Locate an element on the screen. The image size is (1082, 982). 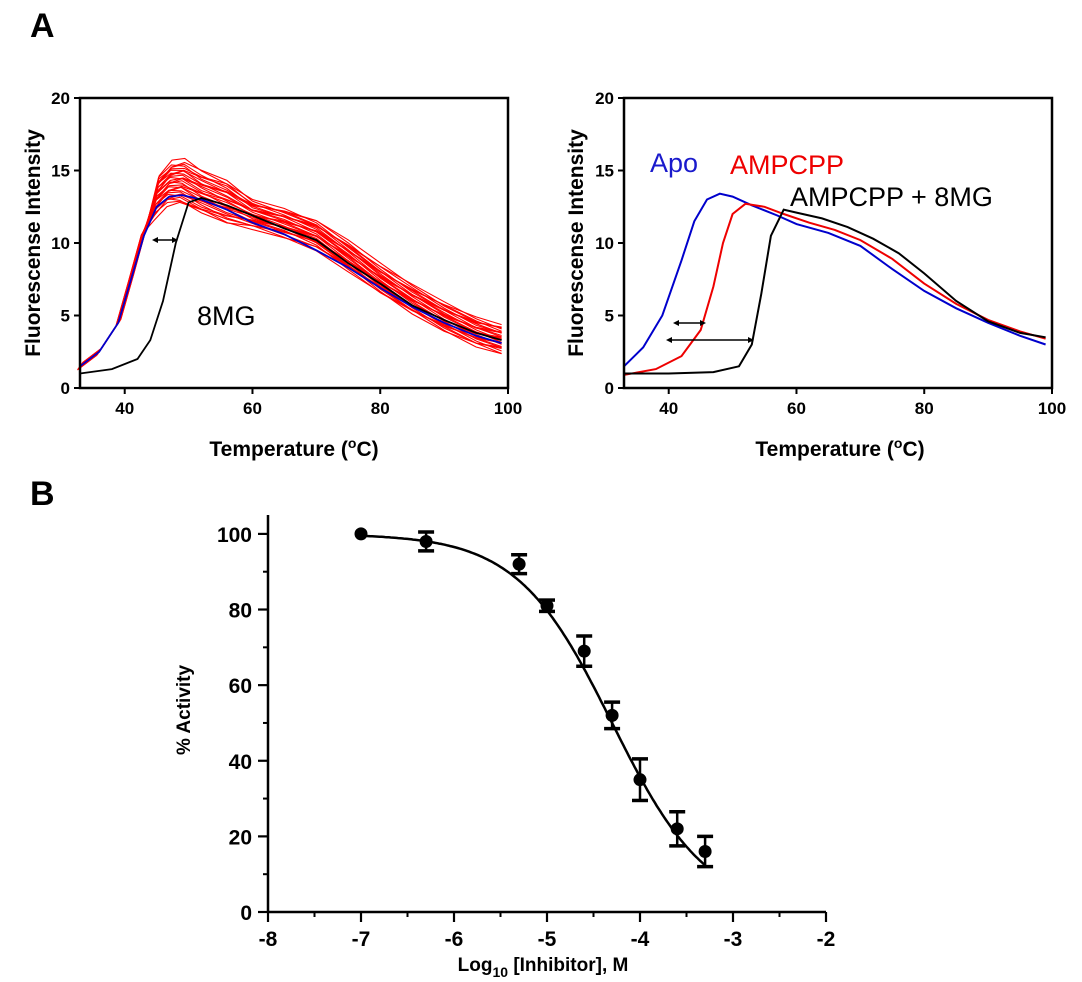
chart-a-right-ytick-label: 10 is located at coordinates (604, 243).